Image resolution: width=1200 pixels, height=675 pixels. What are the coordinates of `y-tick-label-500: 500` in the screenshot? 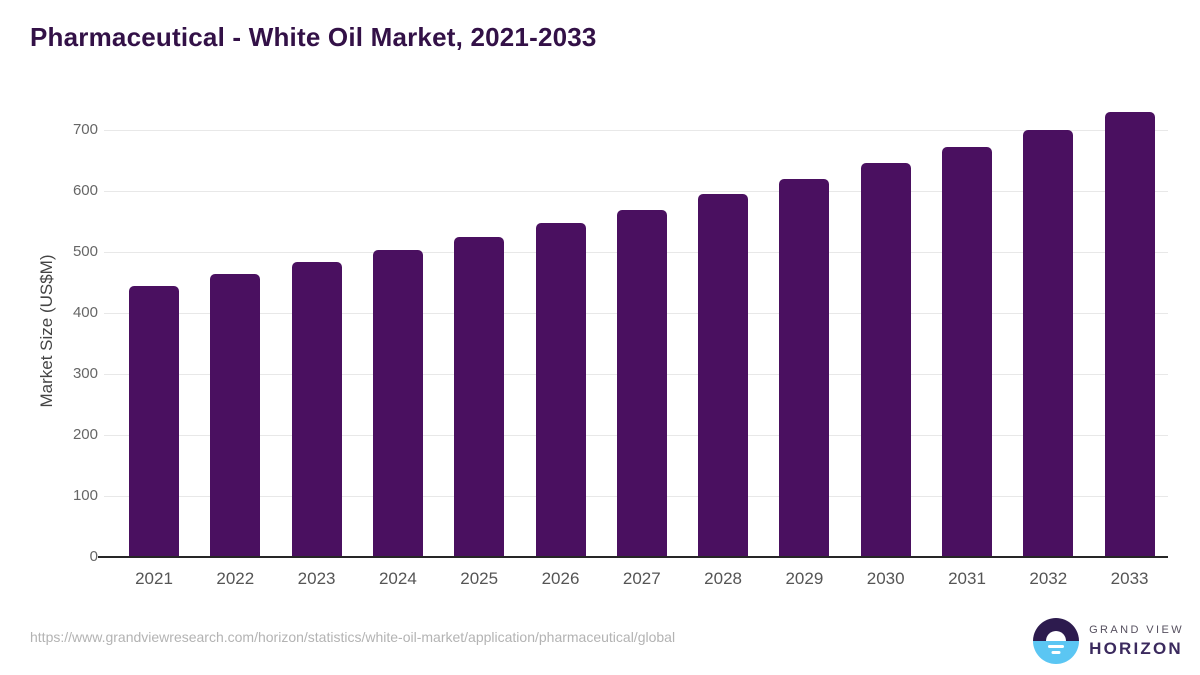 It's located at (85, 252).